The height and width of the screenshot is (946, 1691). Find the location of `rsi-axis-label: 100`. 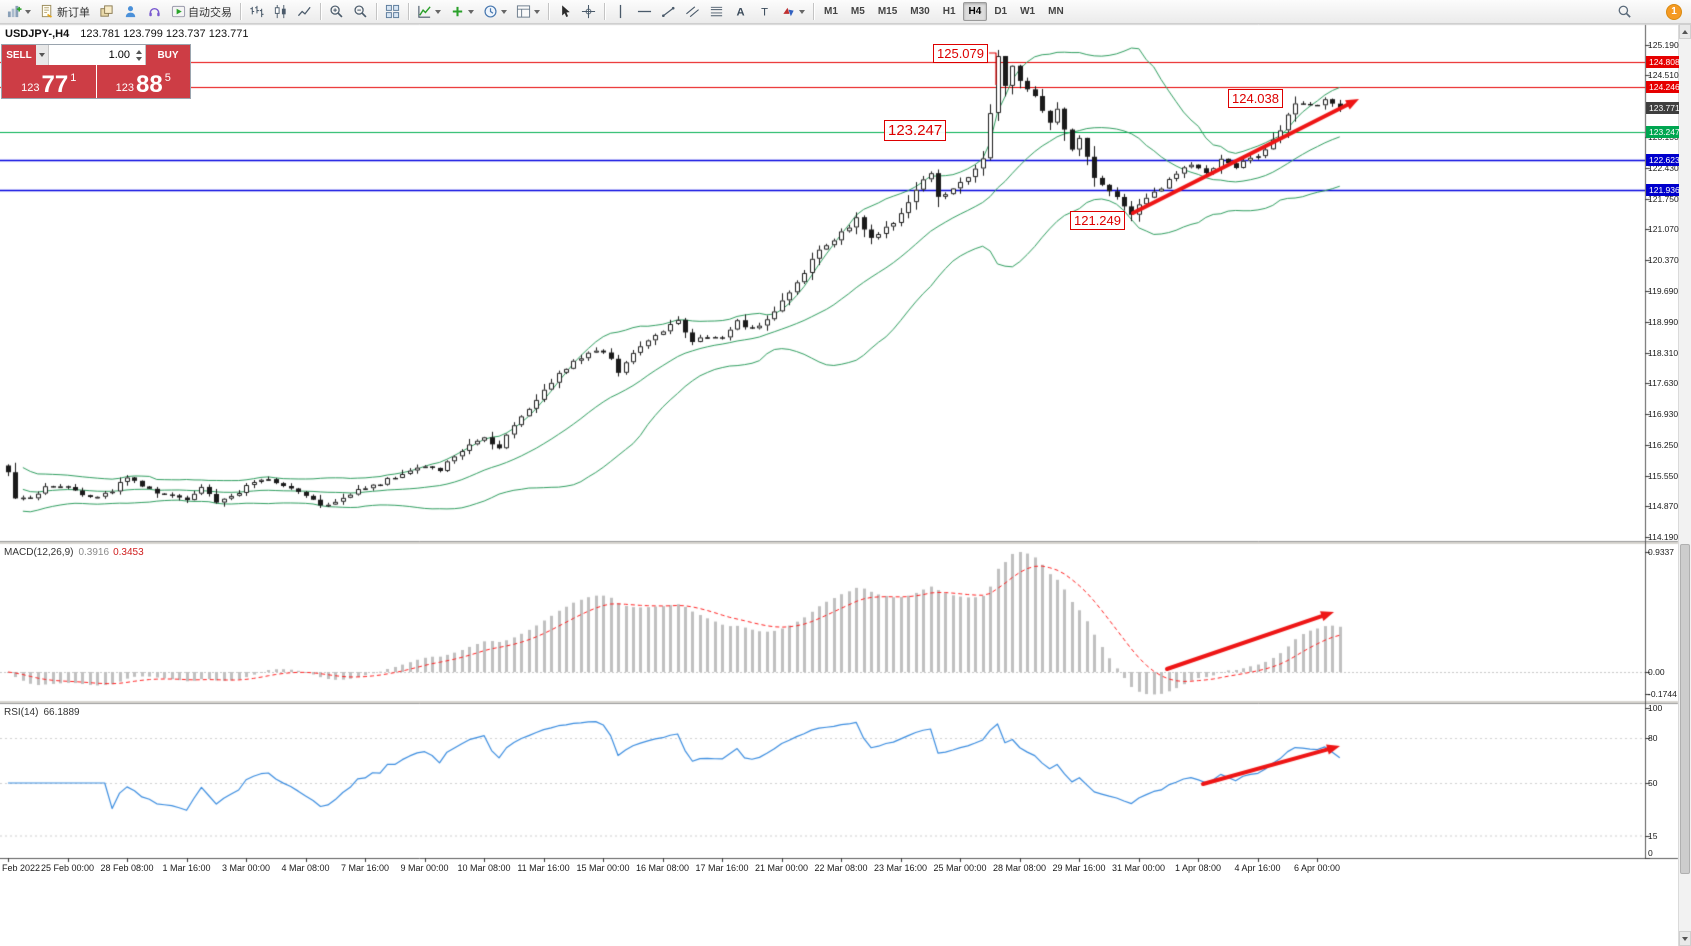

rsi-axis-label: 100 is located at coordinates (1655, 708).